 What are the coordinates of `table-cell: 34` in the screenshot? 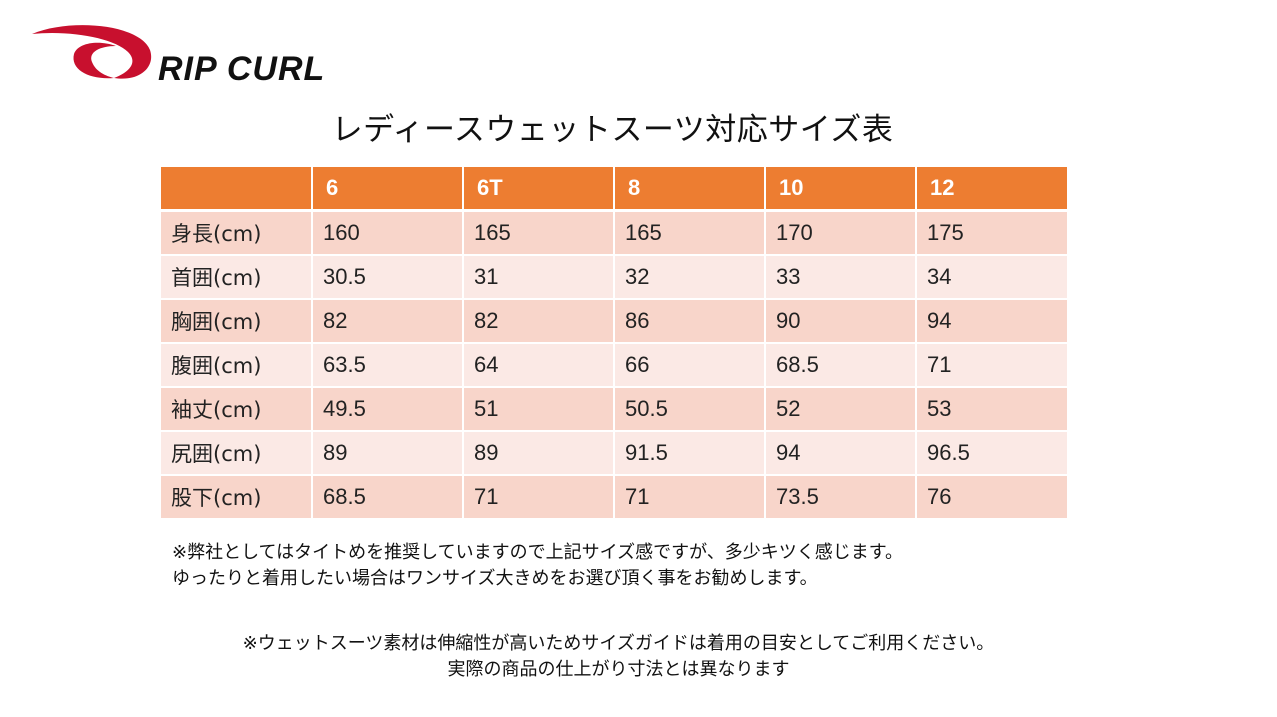 It's located at (991, 277).